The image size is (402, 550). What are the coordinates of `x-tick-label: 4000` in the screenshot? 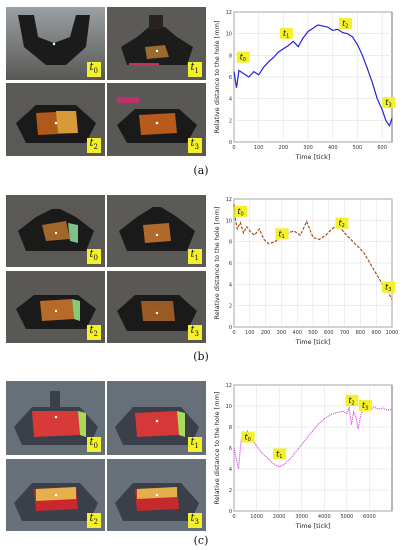 It's located at (324, 517).